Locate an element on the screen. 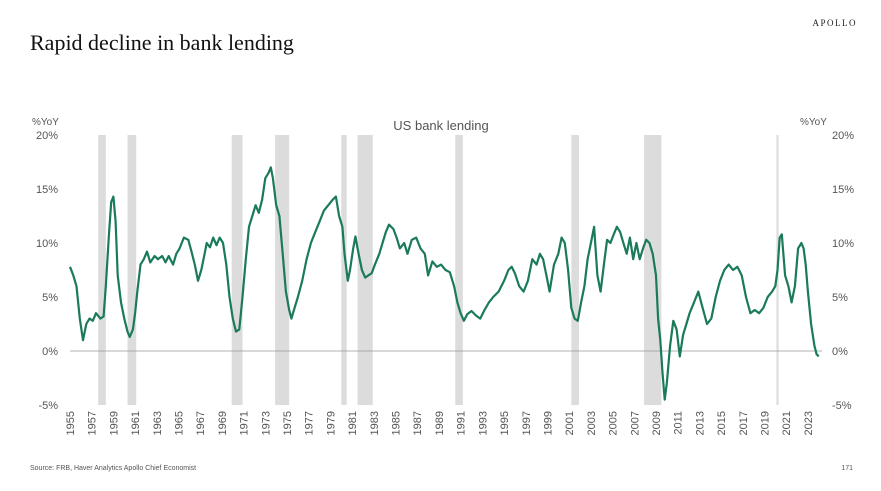  x-tick-label: 1987 is located at coordinates (418, 423).